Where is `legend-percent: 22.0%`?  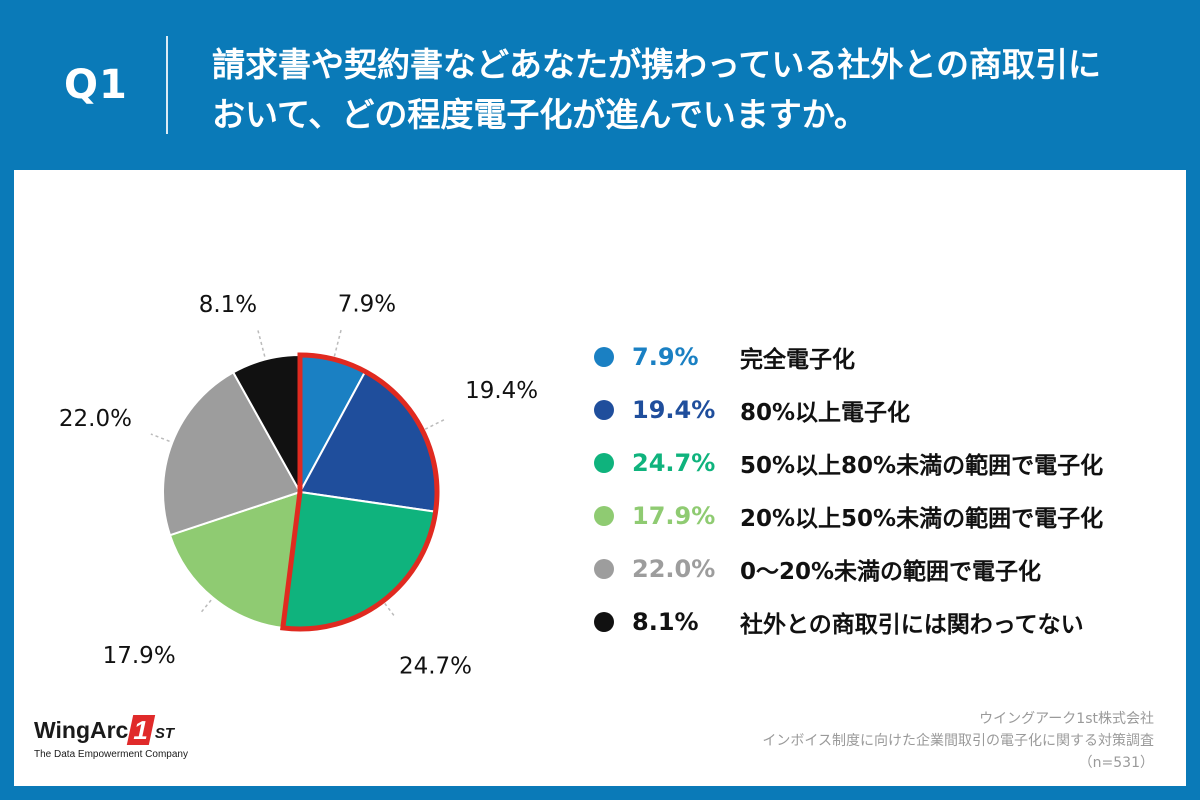 legend-percent: 22.0% is located at coordinates (674, 568).